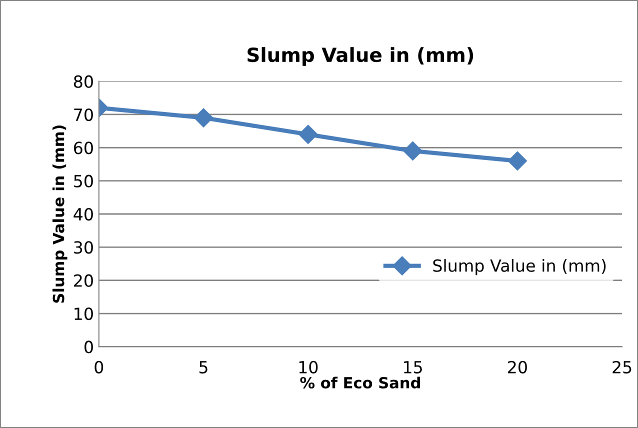  I want to click on y-tick-label: 20, so click(83, 280).